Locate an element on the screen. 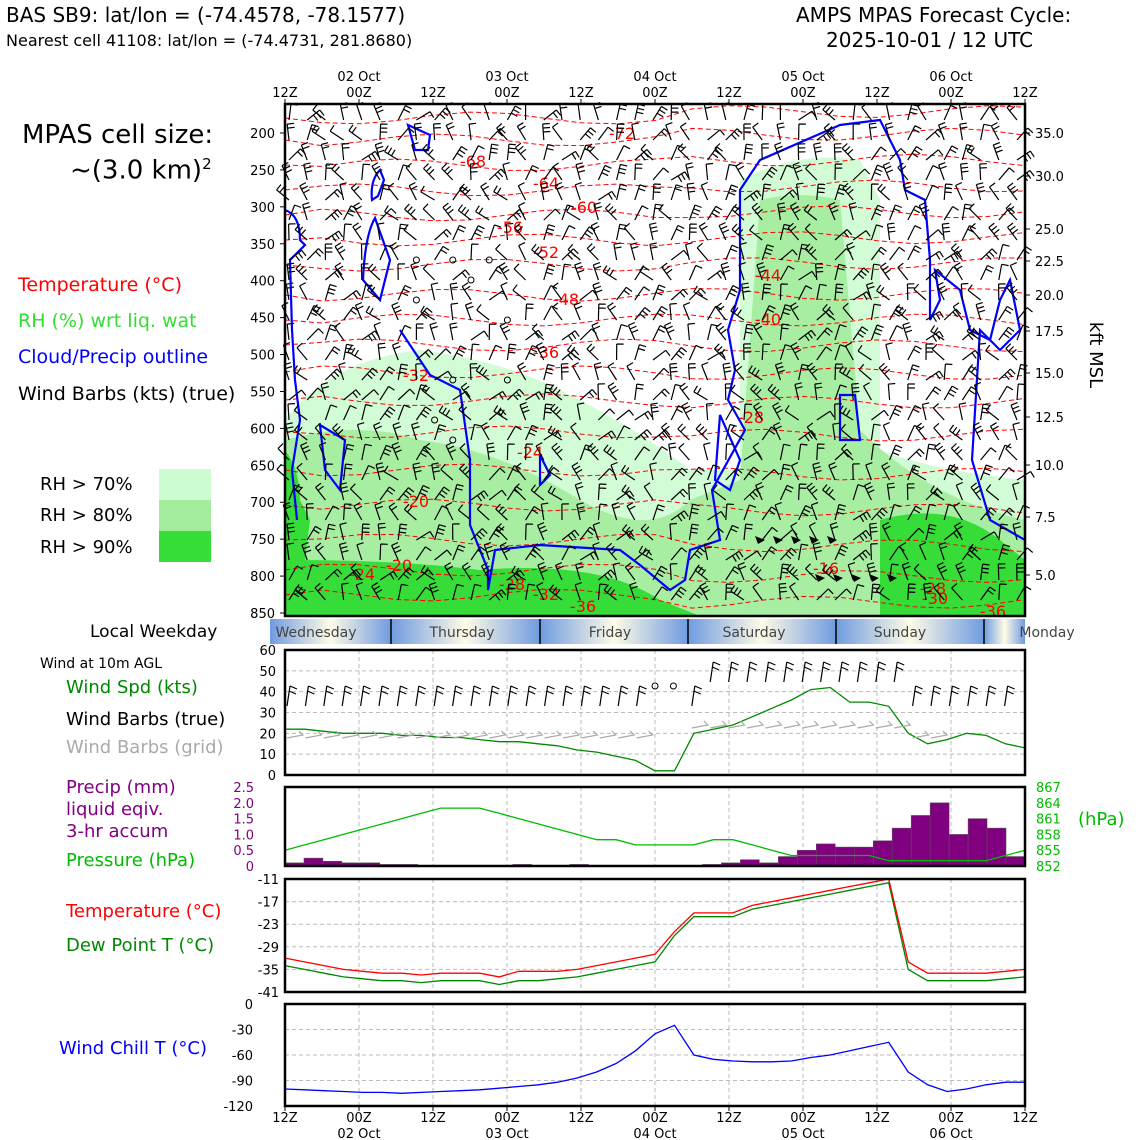 This screenshot has height=1140, width=1140. rh-legend-70: RH > 70% is located at coordinates (86, 484).